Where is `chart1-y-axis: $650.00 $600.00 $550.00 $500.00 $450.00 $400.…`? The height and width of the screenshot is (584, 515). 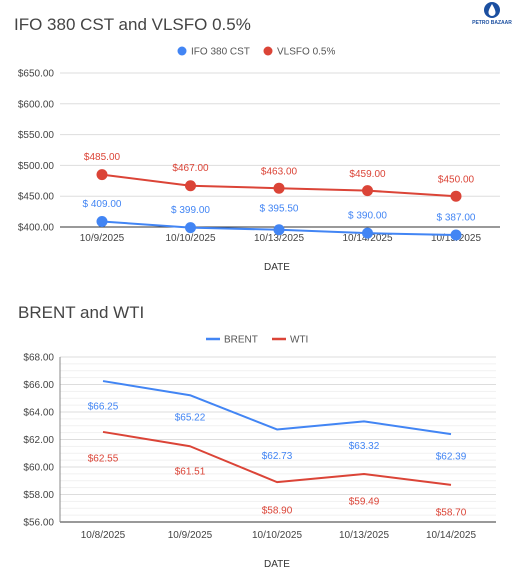 chart1-y-axis: $650.00 $600.00 $550.00 $500.00 $450.00 $400.… is located at coordinates (36, 151).